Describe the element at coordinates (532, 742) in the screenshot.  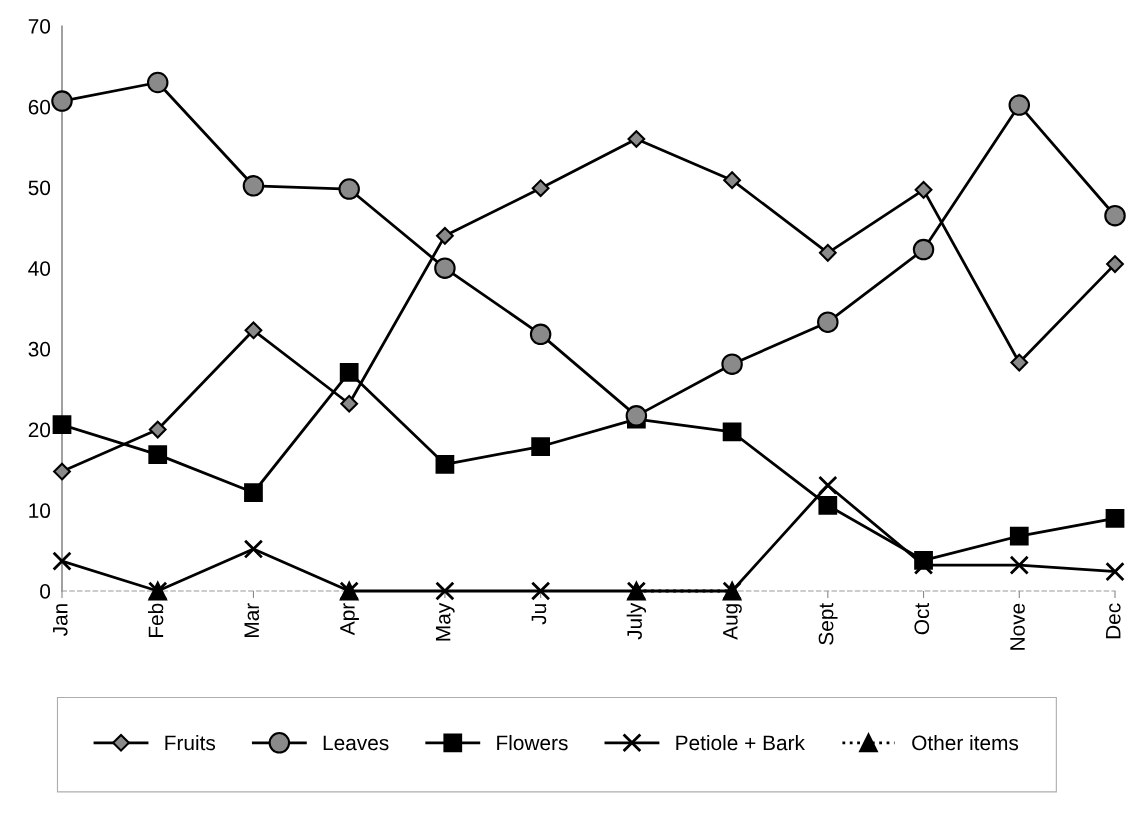
I see `legend-label: Flowers` at that location.